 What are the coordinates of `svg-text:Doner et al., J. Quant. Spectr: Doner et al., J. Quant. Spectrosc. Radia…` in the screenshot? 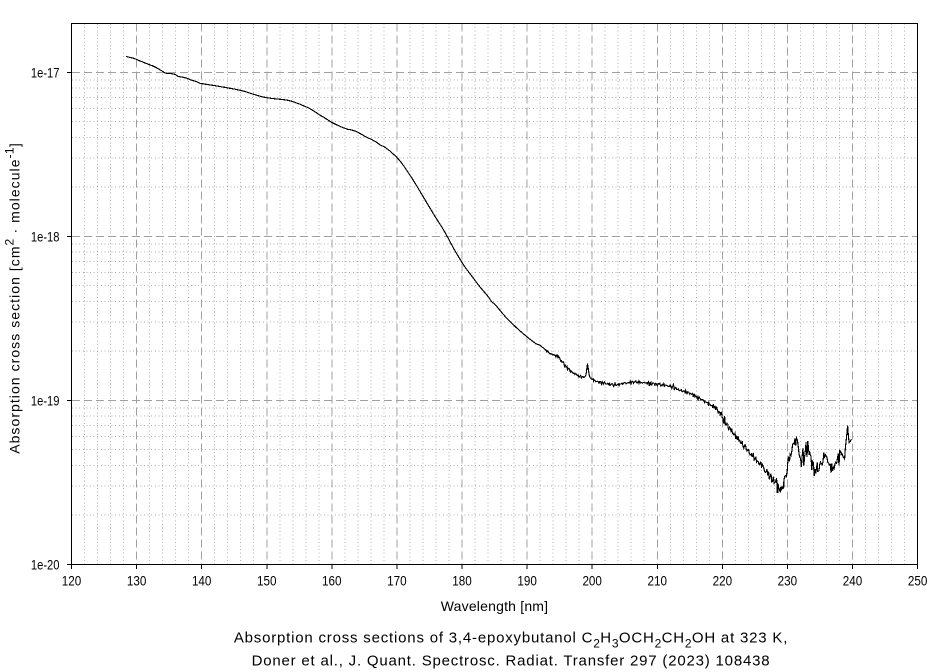 It's located at (511, 661).